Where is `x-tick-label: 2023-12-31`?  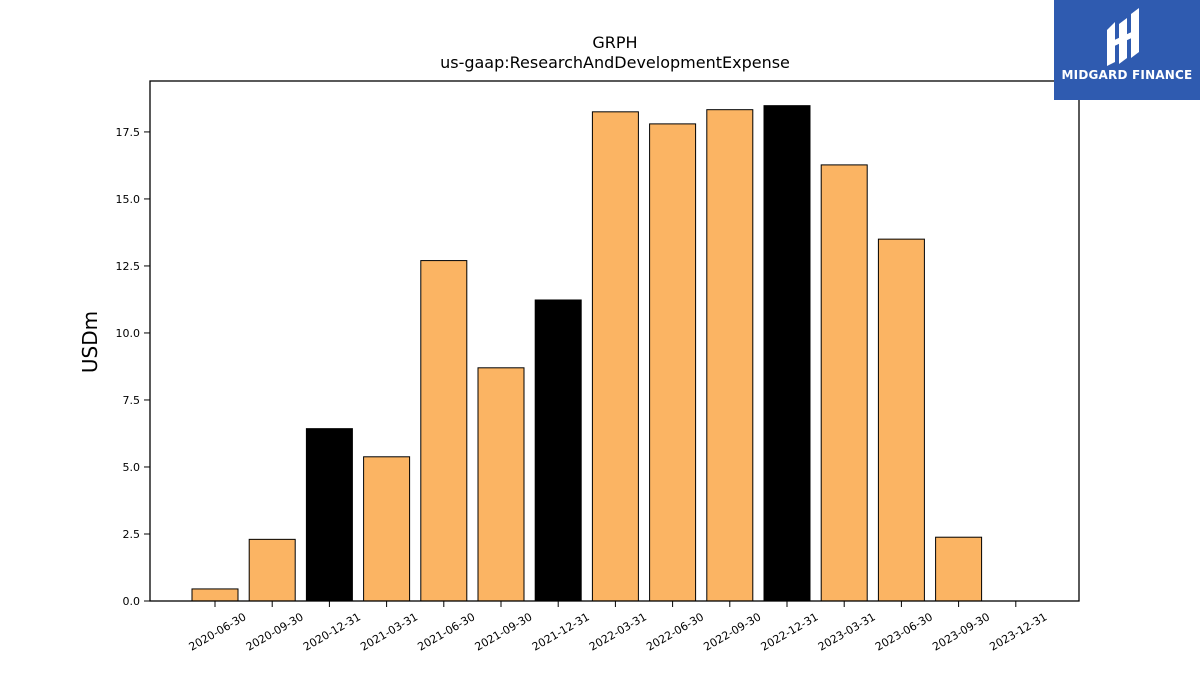
x-tick-label: 2023-12-31 is located at coordinates (1018, 631).